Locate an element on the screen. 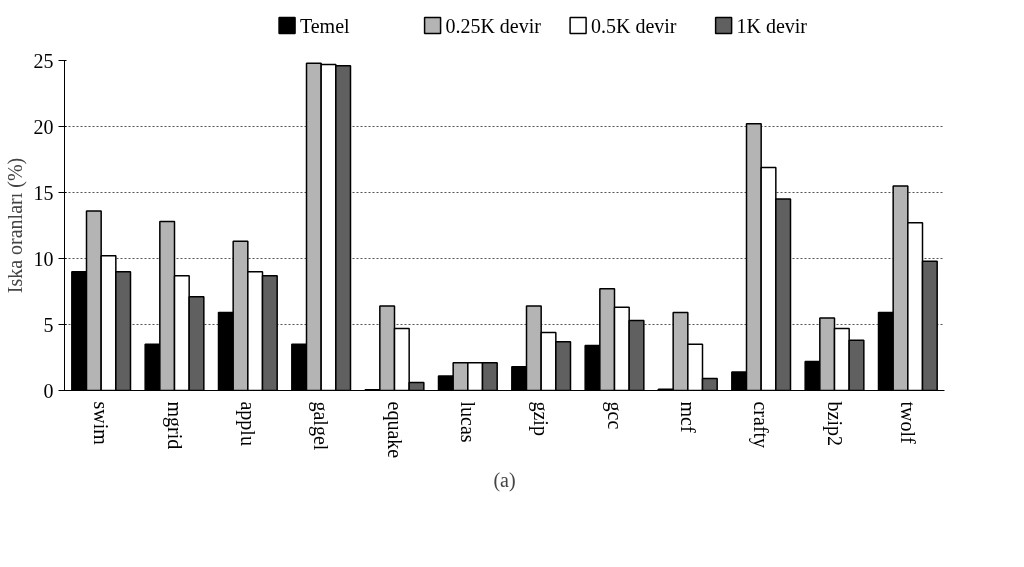 The image size is (1024, 567). legend-label: 0.25K devir is located at coordinates (493, 25).